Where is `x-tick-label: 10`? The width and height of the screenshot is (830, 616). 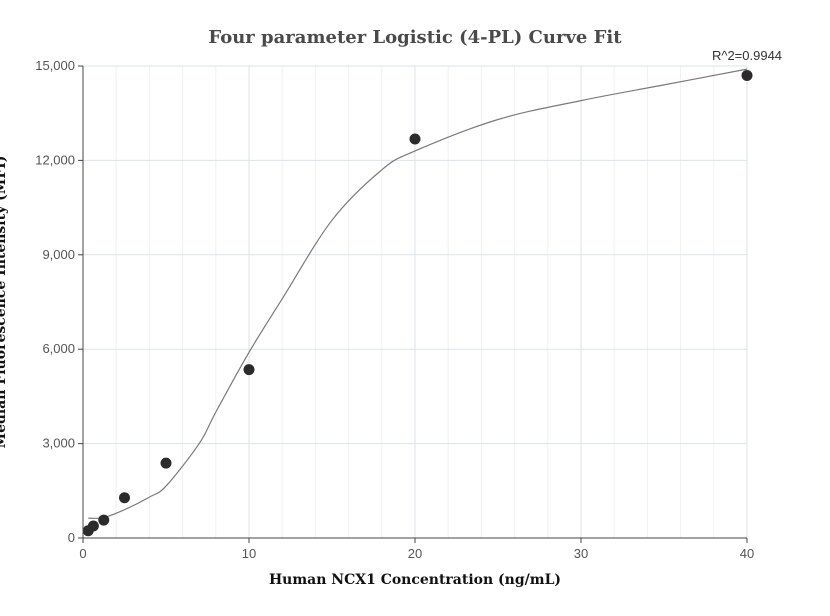 x-tick-label: 10 is located at coordinates (249, 553).